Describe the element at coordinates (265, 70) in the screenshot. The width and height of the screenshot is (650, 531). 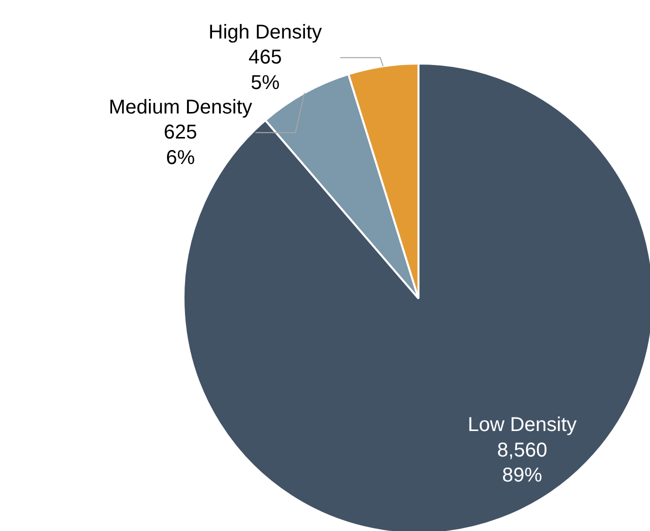
I see `data-label: 465 5%` at that location.